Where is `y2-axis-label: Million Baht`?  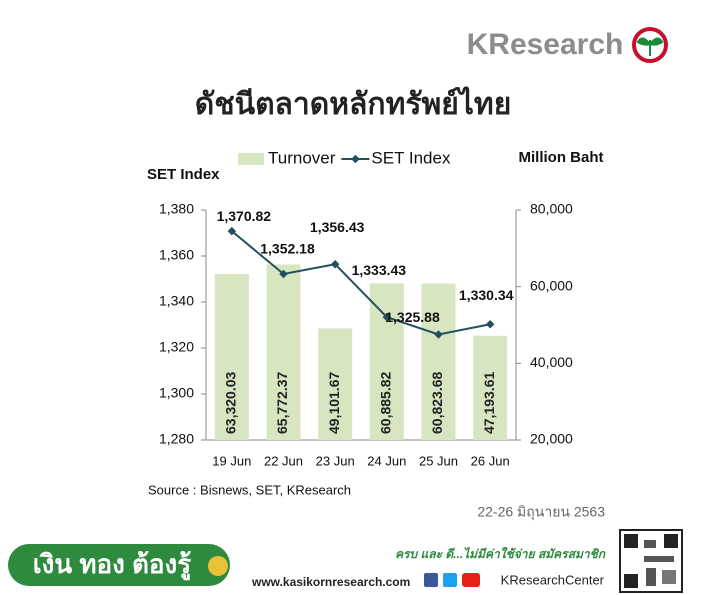
y2-axis-label: Million Baht is located at coordinates (561, 157).